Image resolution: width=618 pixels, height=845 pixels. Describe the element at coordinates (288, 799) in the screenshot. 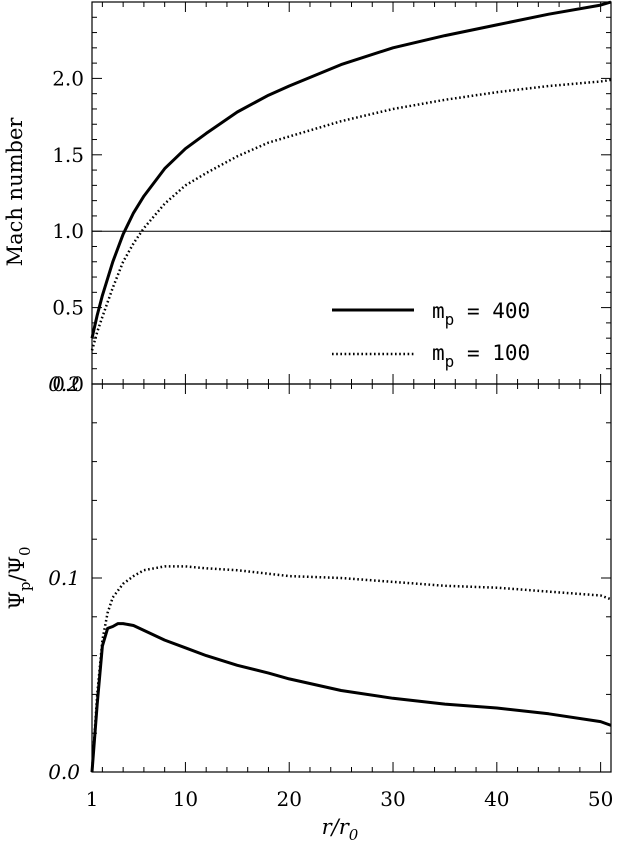

I see `x-tick-label: 20` at that location.